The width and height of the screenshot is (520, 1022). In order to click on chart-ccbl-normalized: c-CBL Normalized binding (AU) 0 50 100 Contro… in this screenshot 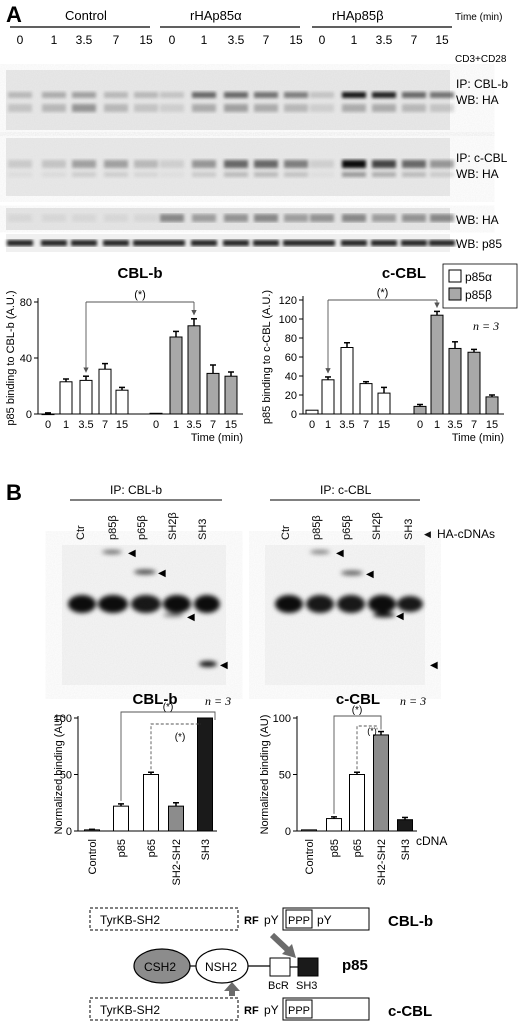, I will do `click(338, 788)`.